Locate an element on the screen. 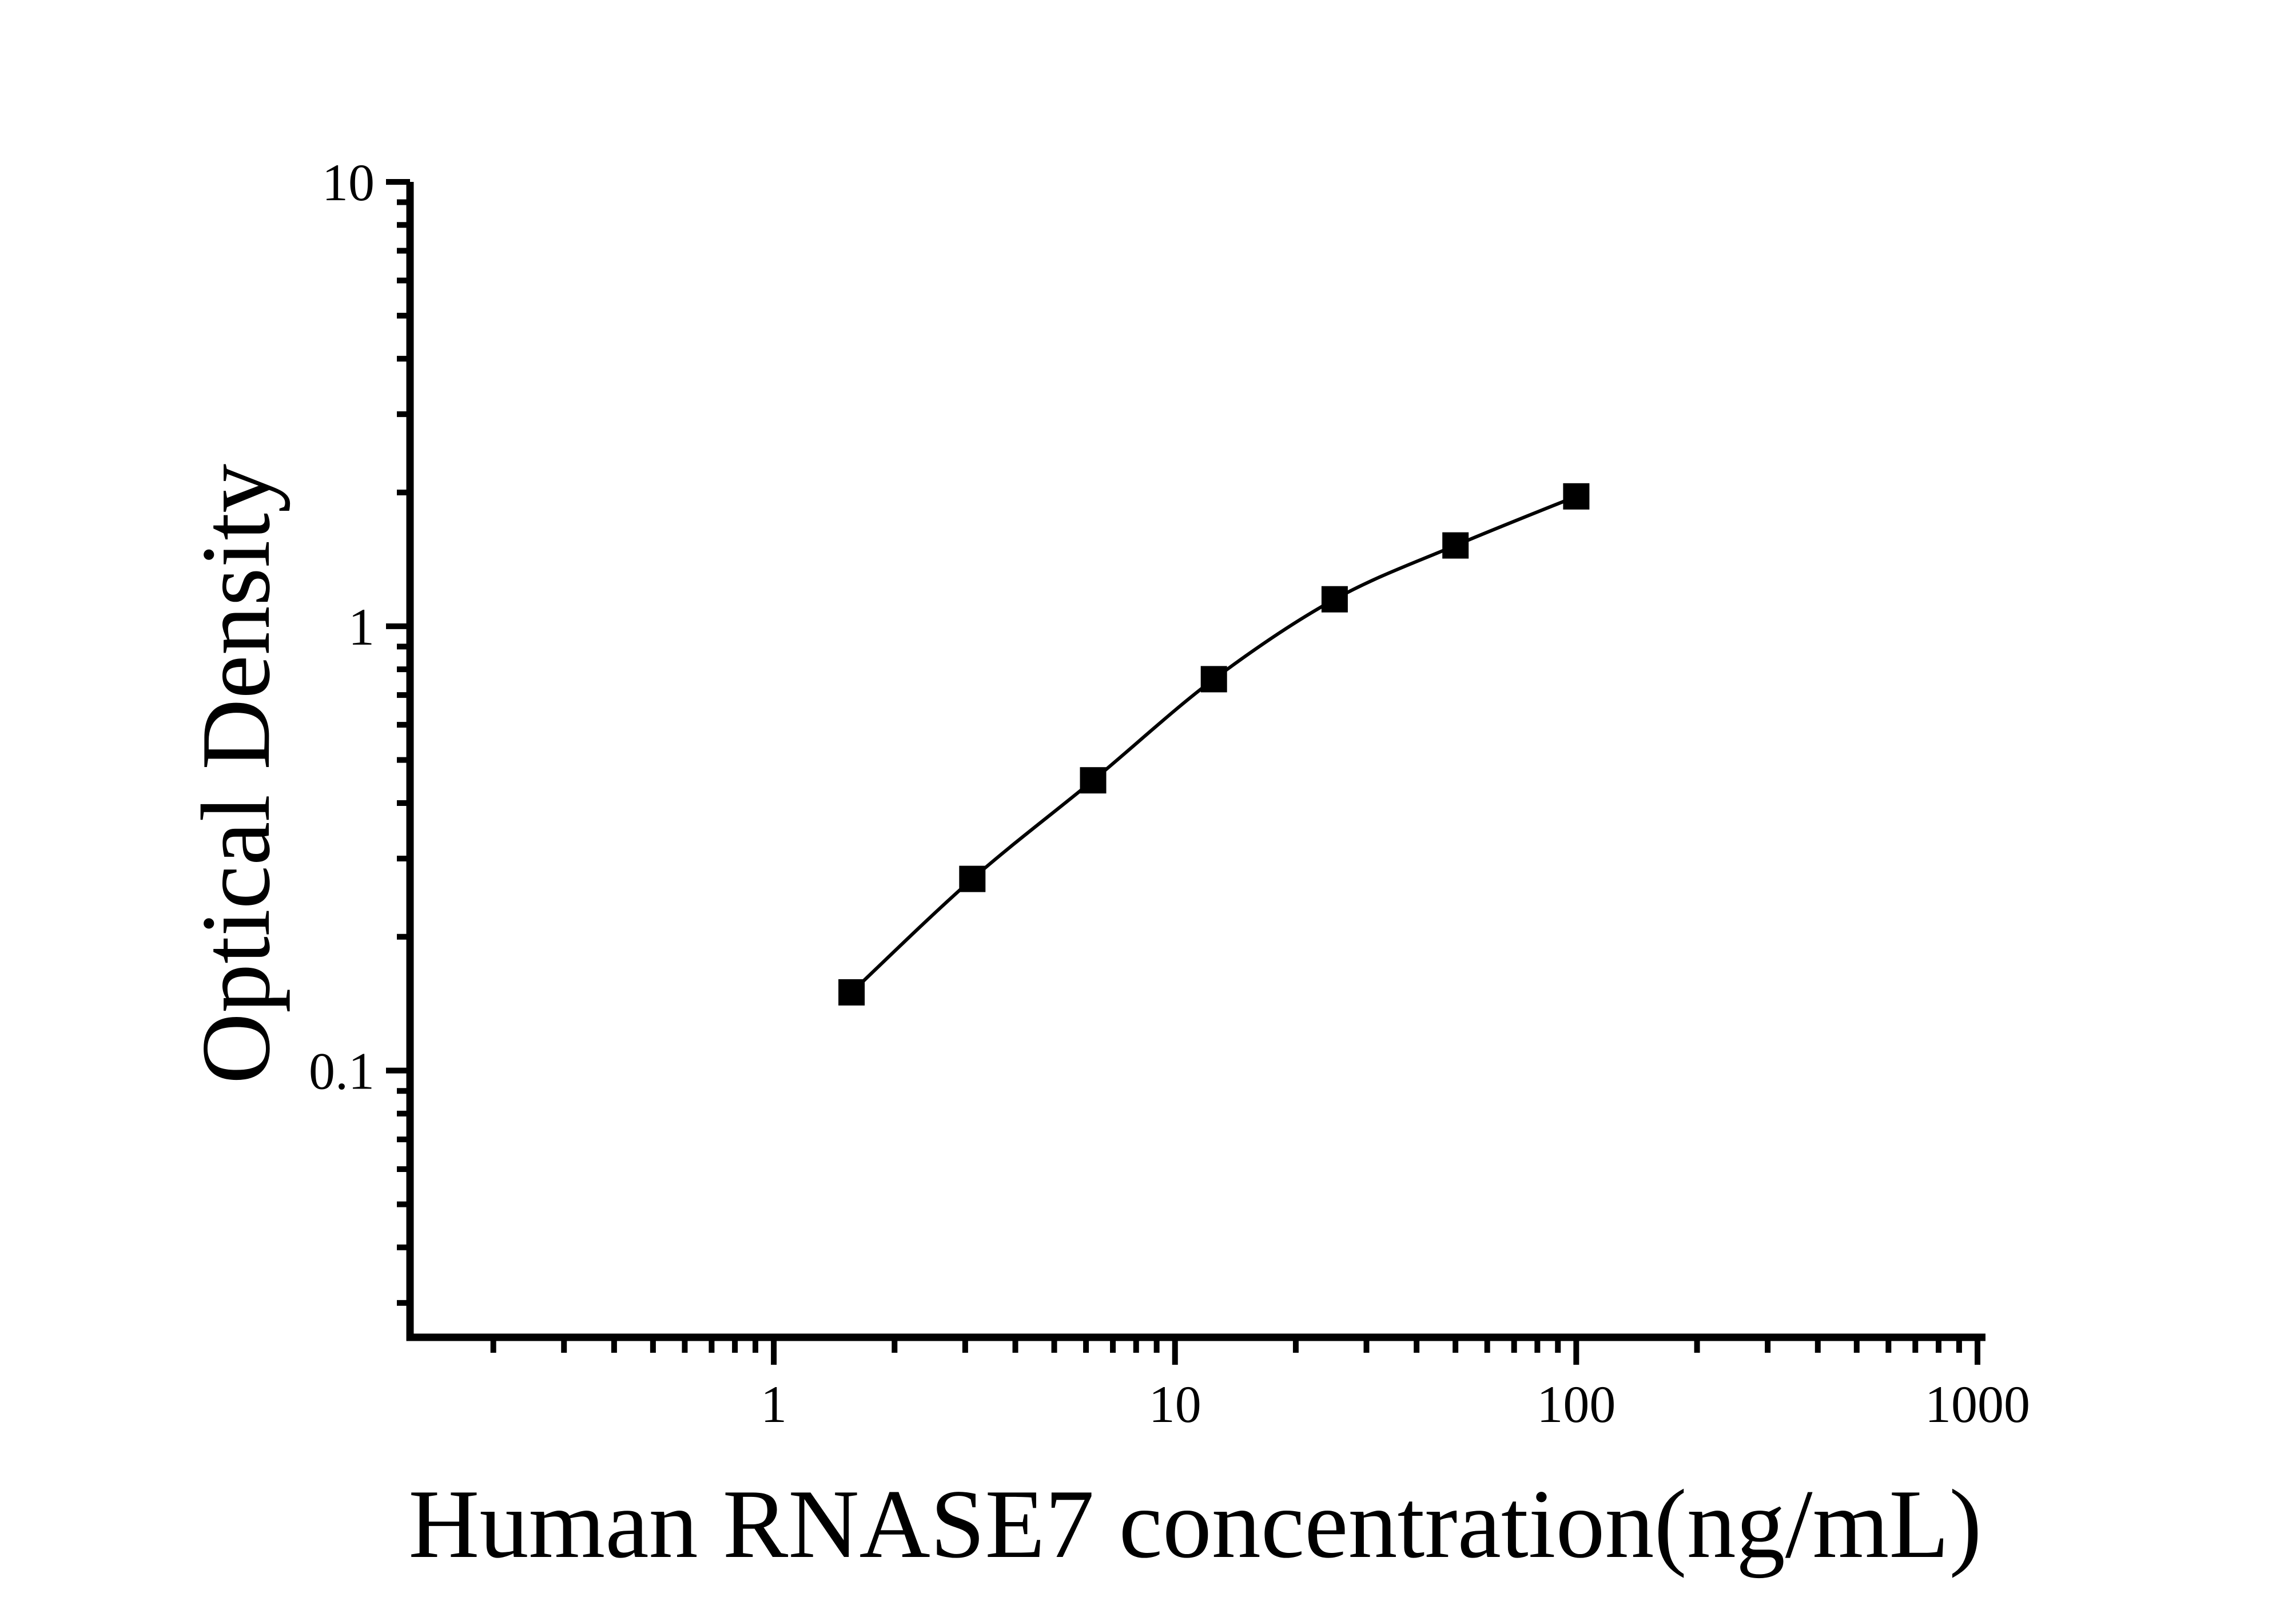 The image size is (2296, 1605). y-tick-label: 10 is located at coordinates (349, 182).